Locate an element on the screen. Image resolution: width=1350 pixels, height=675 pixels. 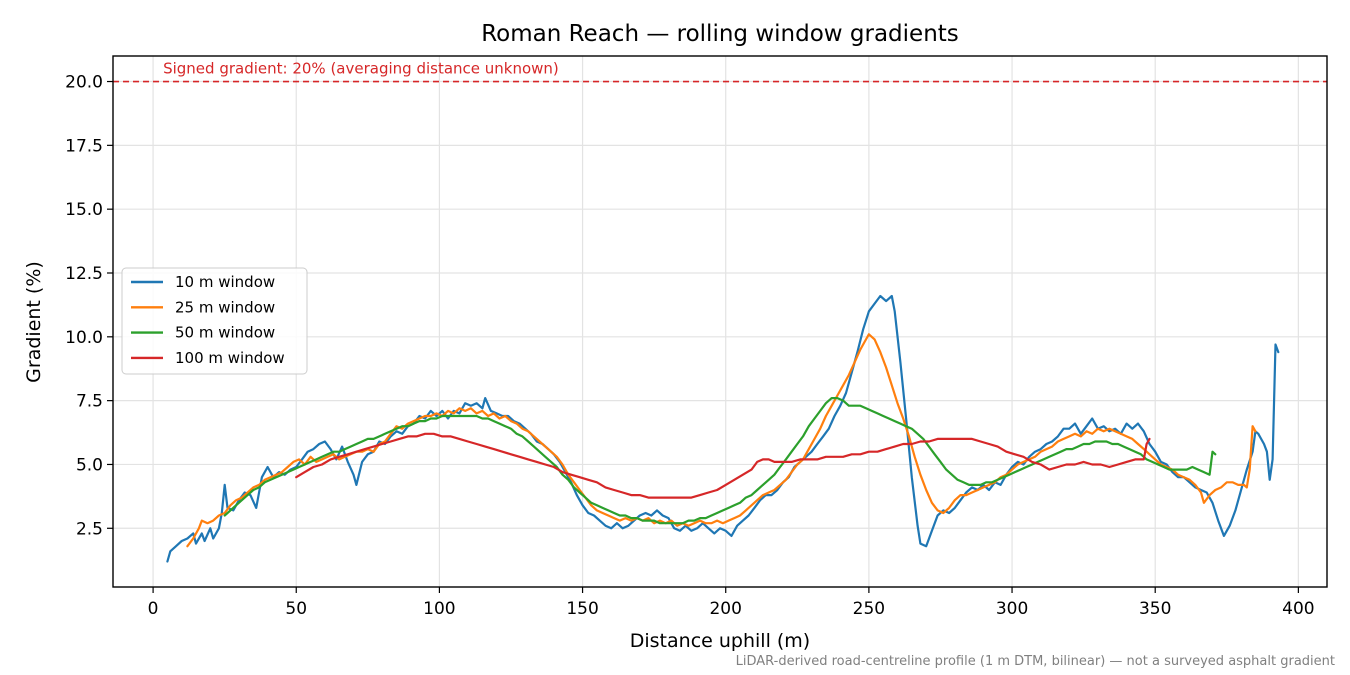
y-tick-label: 2.5 is located at coordinates (89, 529).